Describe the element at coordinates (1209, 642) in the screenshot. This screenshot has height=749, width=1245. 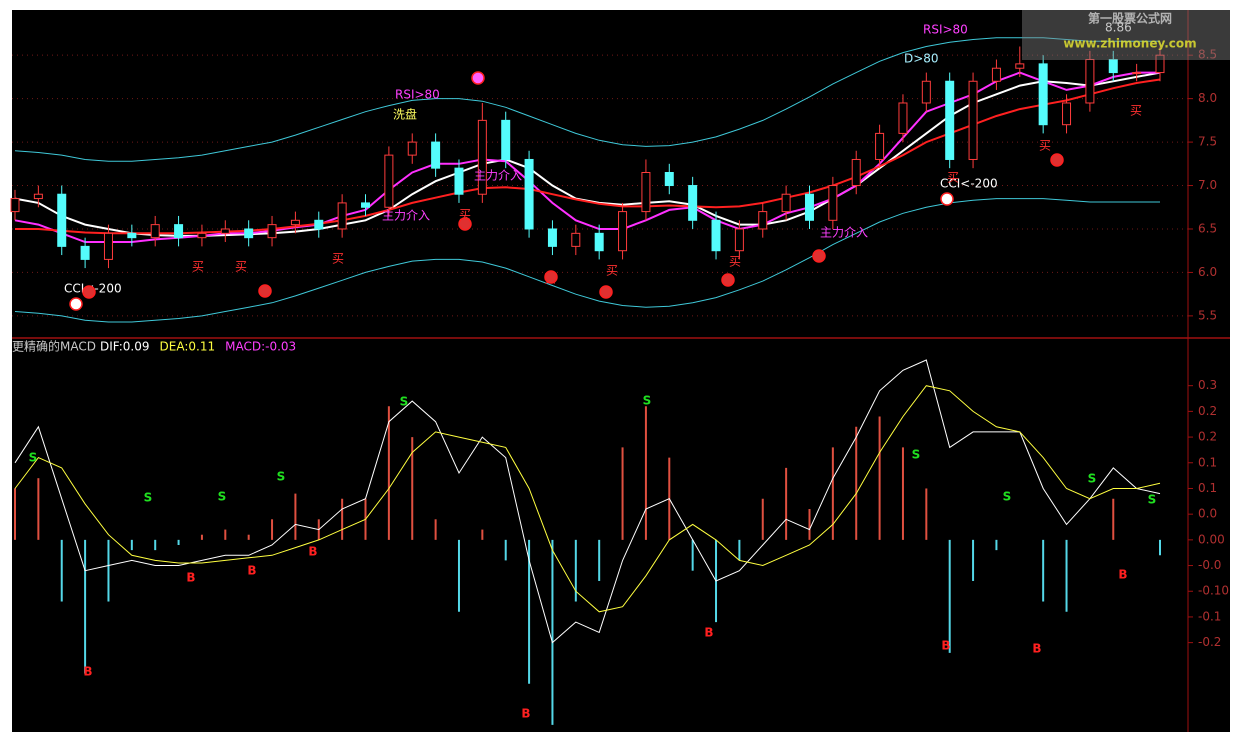
I see `y-tick-label: -0.2` at that location.